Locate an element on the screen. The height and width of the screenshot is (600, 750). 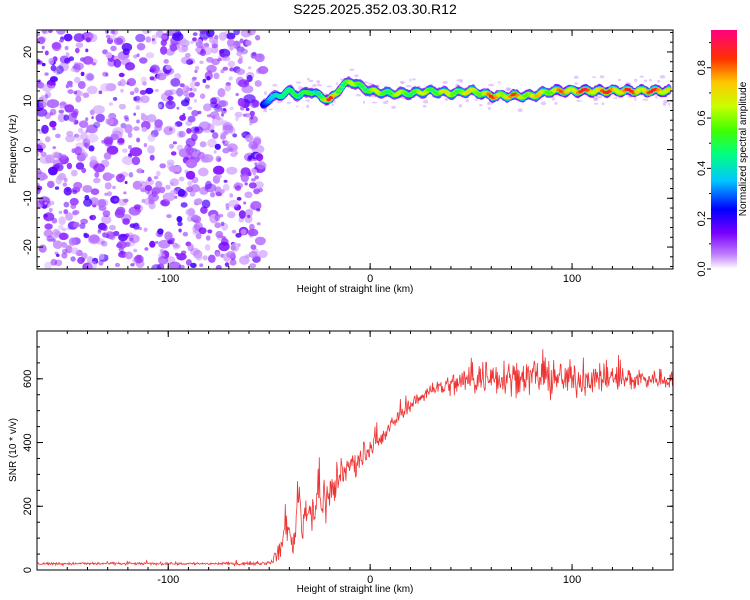
y-tick-label: 0 is located at coordinates (28, 570).